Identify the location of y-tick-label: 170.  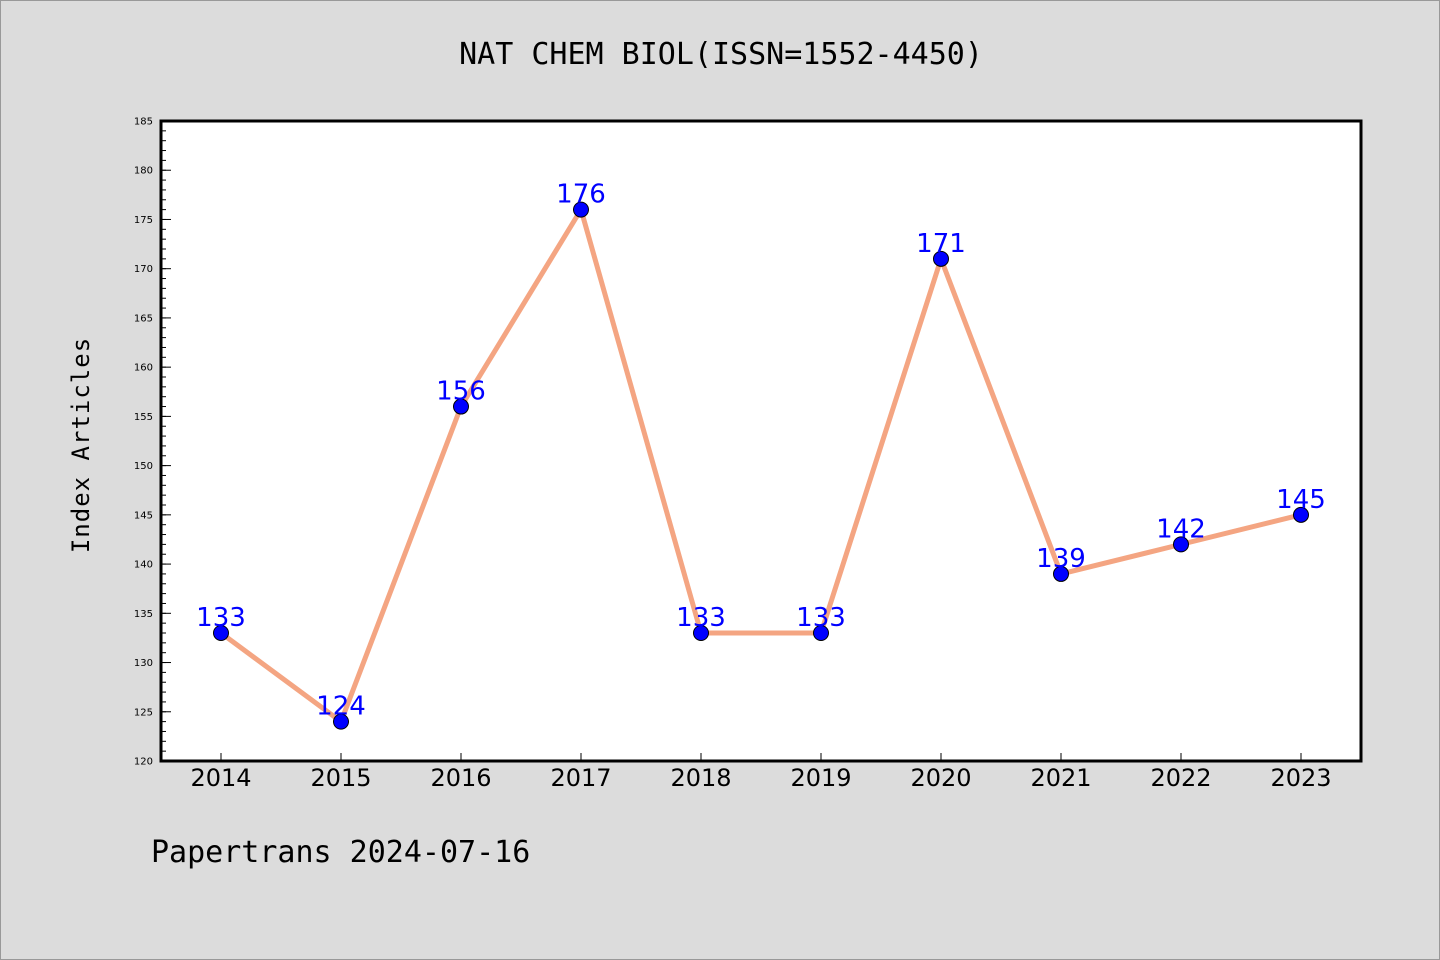
(143, 269).